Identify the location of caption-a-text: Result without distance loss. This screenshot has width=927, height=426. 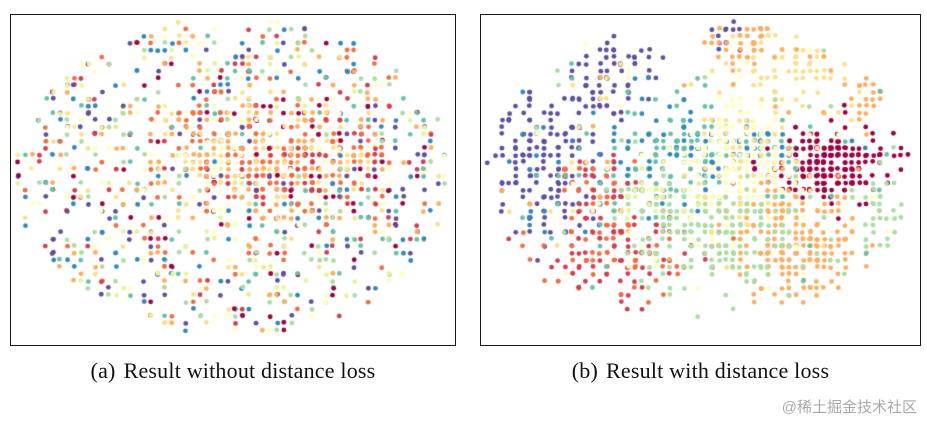
(249, 370).